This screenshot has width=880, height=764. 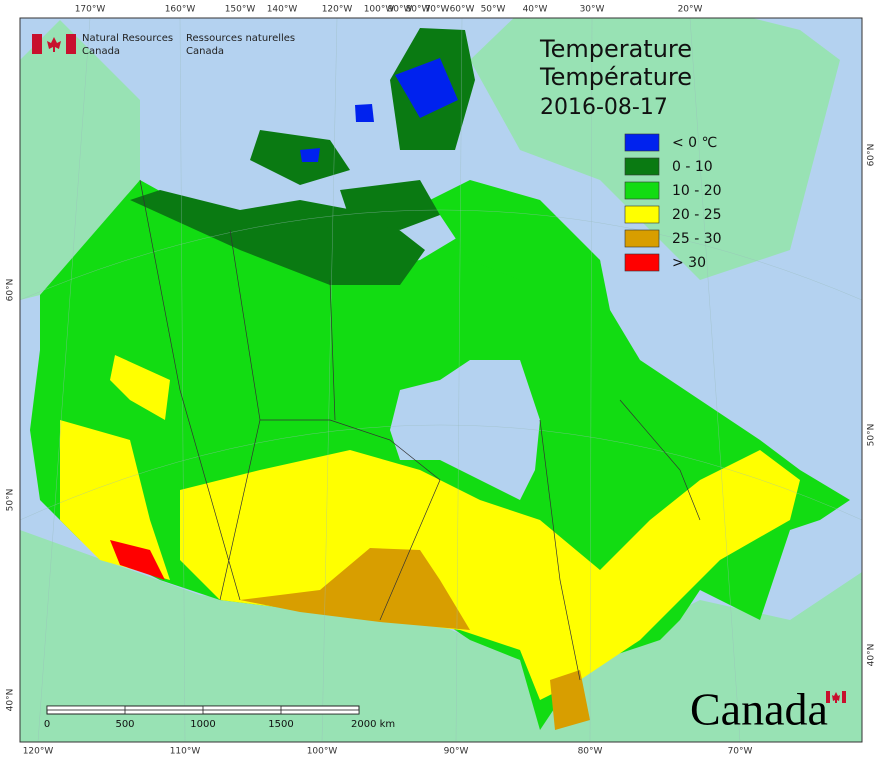 I want to click on graticule-label-bottom: 90°W, so click(x=456, y=752).